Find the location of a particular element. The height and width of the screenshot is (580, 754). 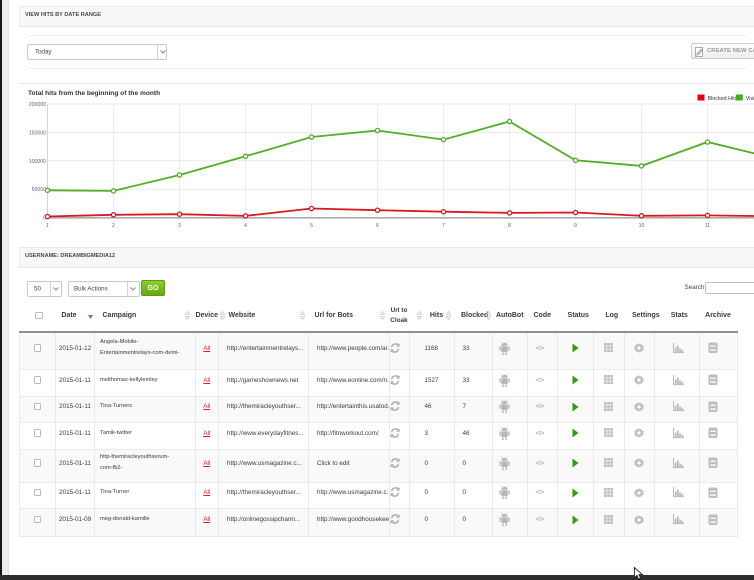

svg-text: Visits is located at coordinates (750, 99).